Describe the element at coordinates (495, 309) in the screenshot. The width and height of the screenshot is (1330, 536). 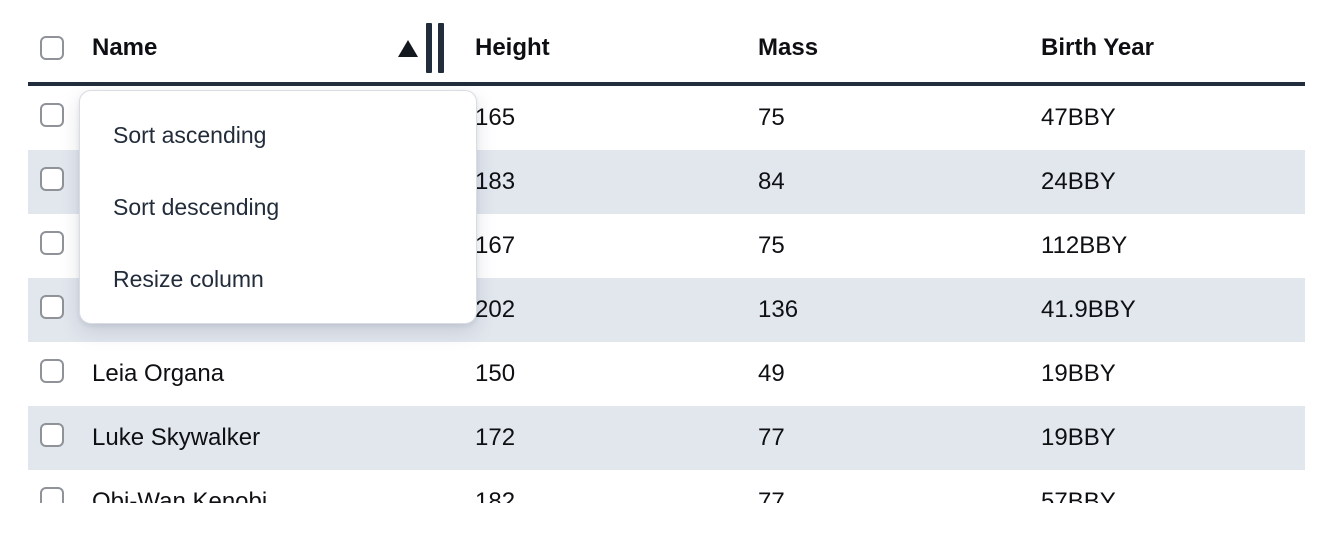
I see `cell-height: 202` at that location.